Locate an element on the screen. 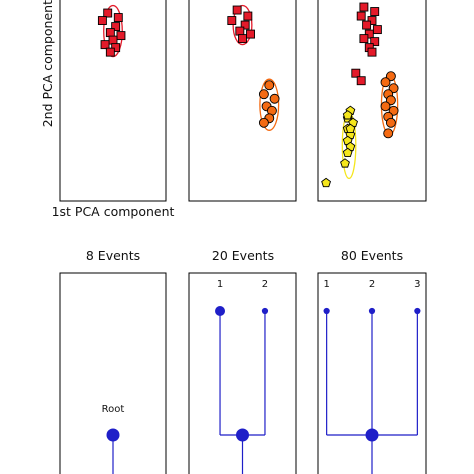  tree-panel-1-marks: Root is located at coordinates (113, 439).